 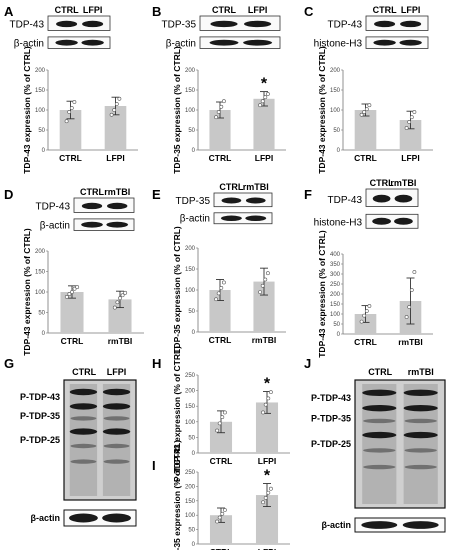 What do you see at coordinates (156, 363) in the screenshot?
I see `panel-label-h: H` at bounding box center [156, 363].